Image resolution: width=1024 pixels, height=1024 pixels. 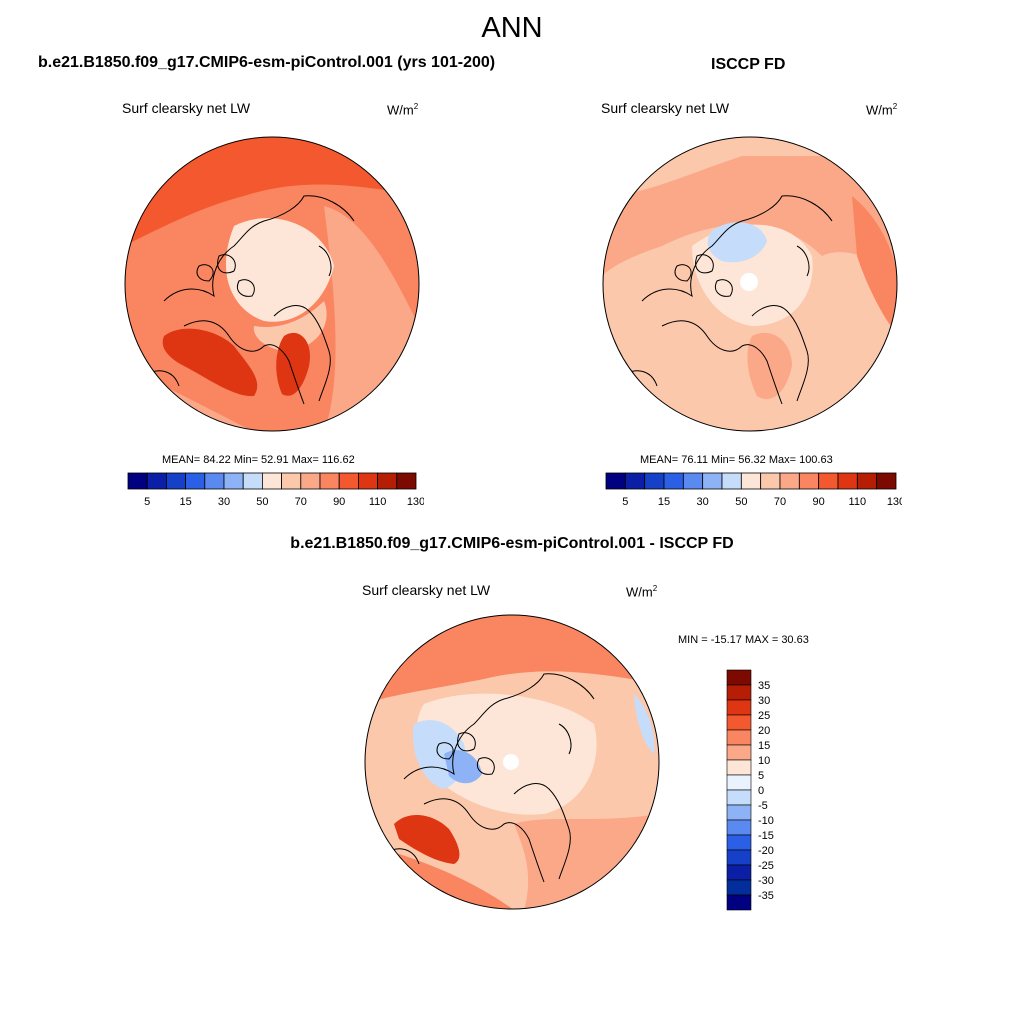 I want to click on colorbar-model: 5 15 30 50 70 90 110 130, so click(x=275, y=490).